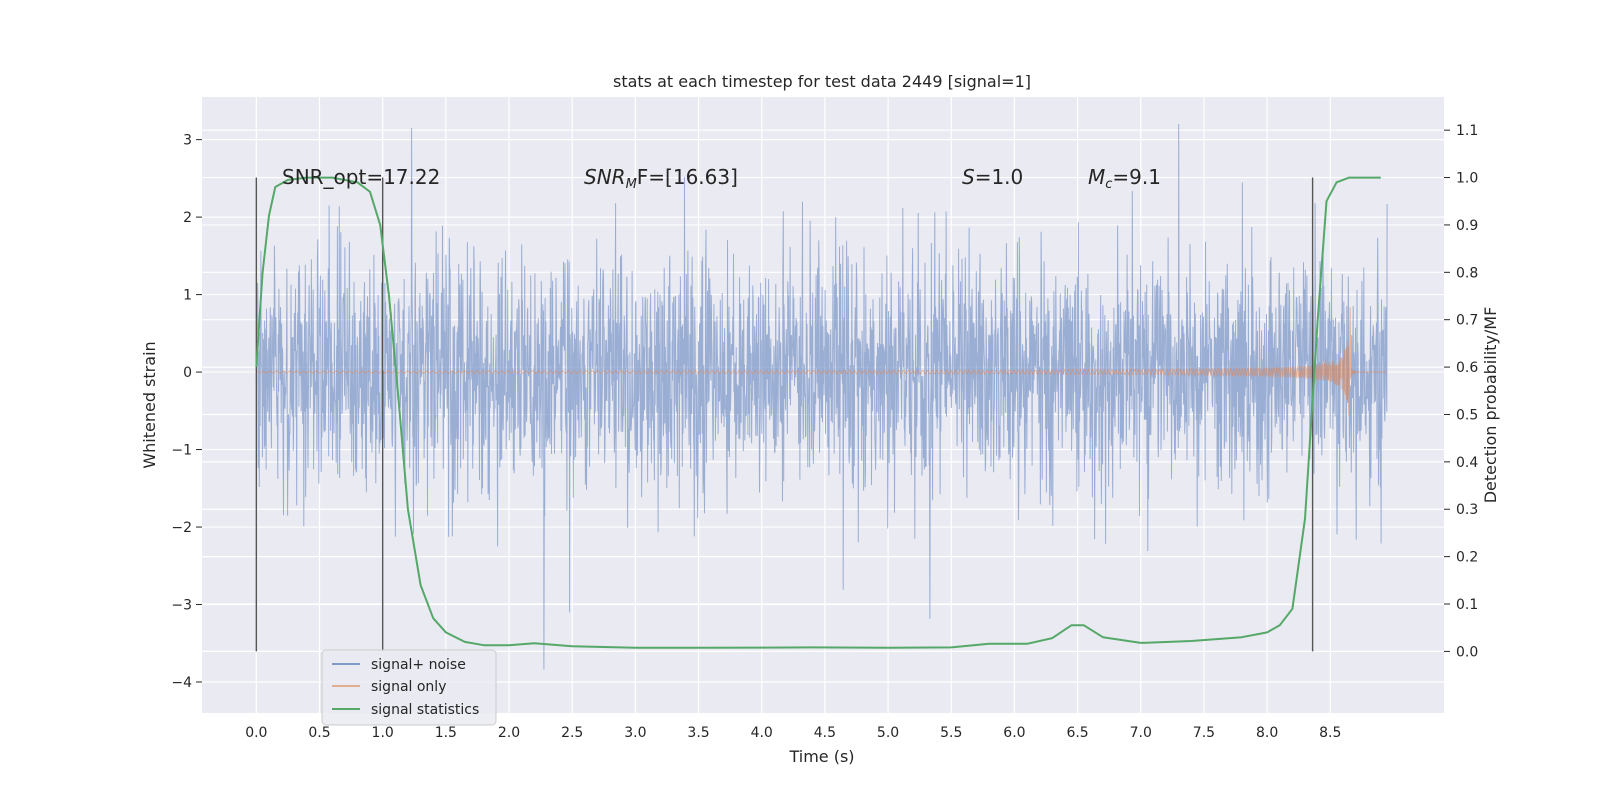 The image size is (1600, 800). I want to click on y-right-tick-label: 0.1, so click(1467, 605).